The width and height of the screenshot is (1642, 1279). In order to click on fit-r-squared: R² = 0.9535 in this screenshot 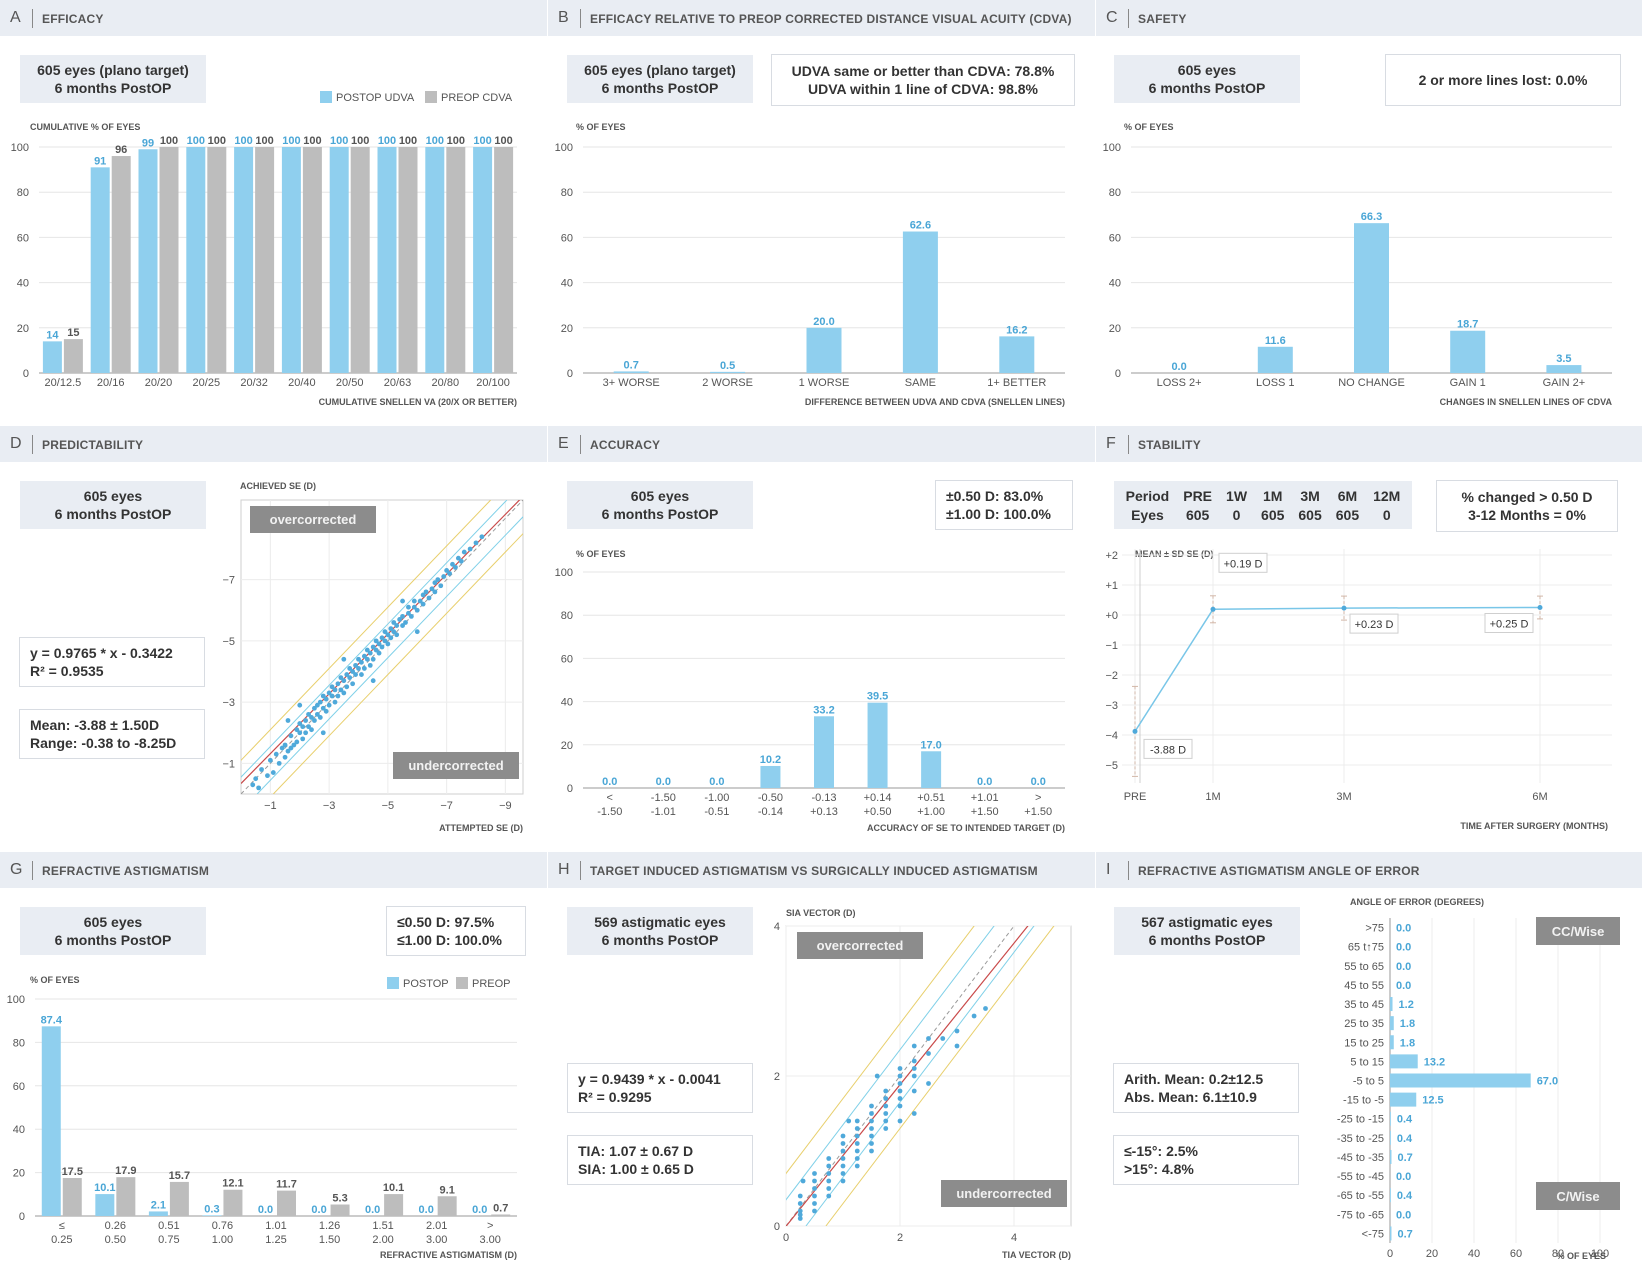, I will do `click(67, 671)`.